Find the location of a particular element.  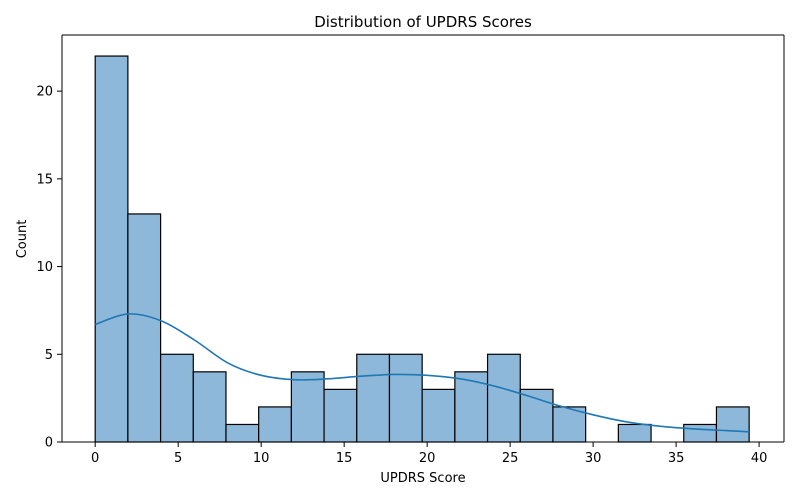

x-tick-label: 20 is located at coordinates (427, 458).